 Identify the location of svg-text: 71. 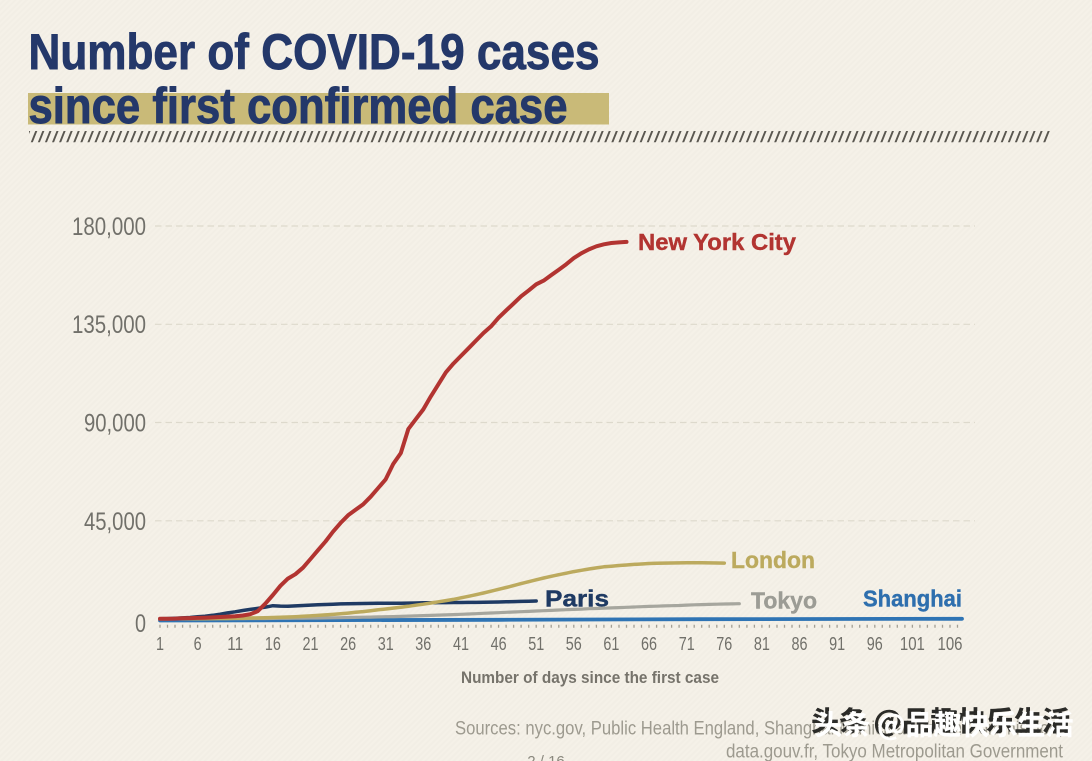
(687, 643).